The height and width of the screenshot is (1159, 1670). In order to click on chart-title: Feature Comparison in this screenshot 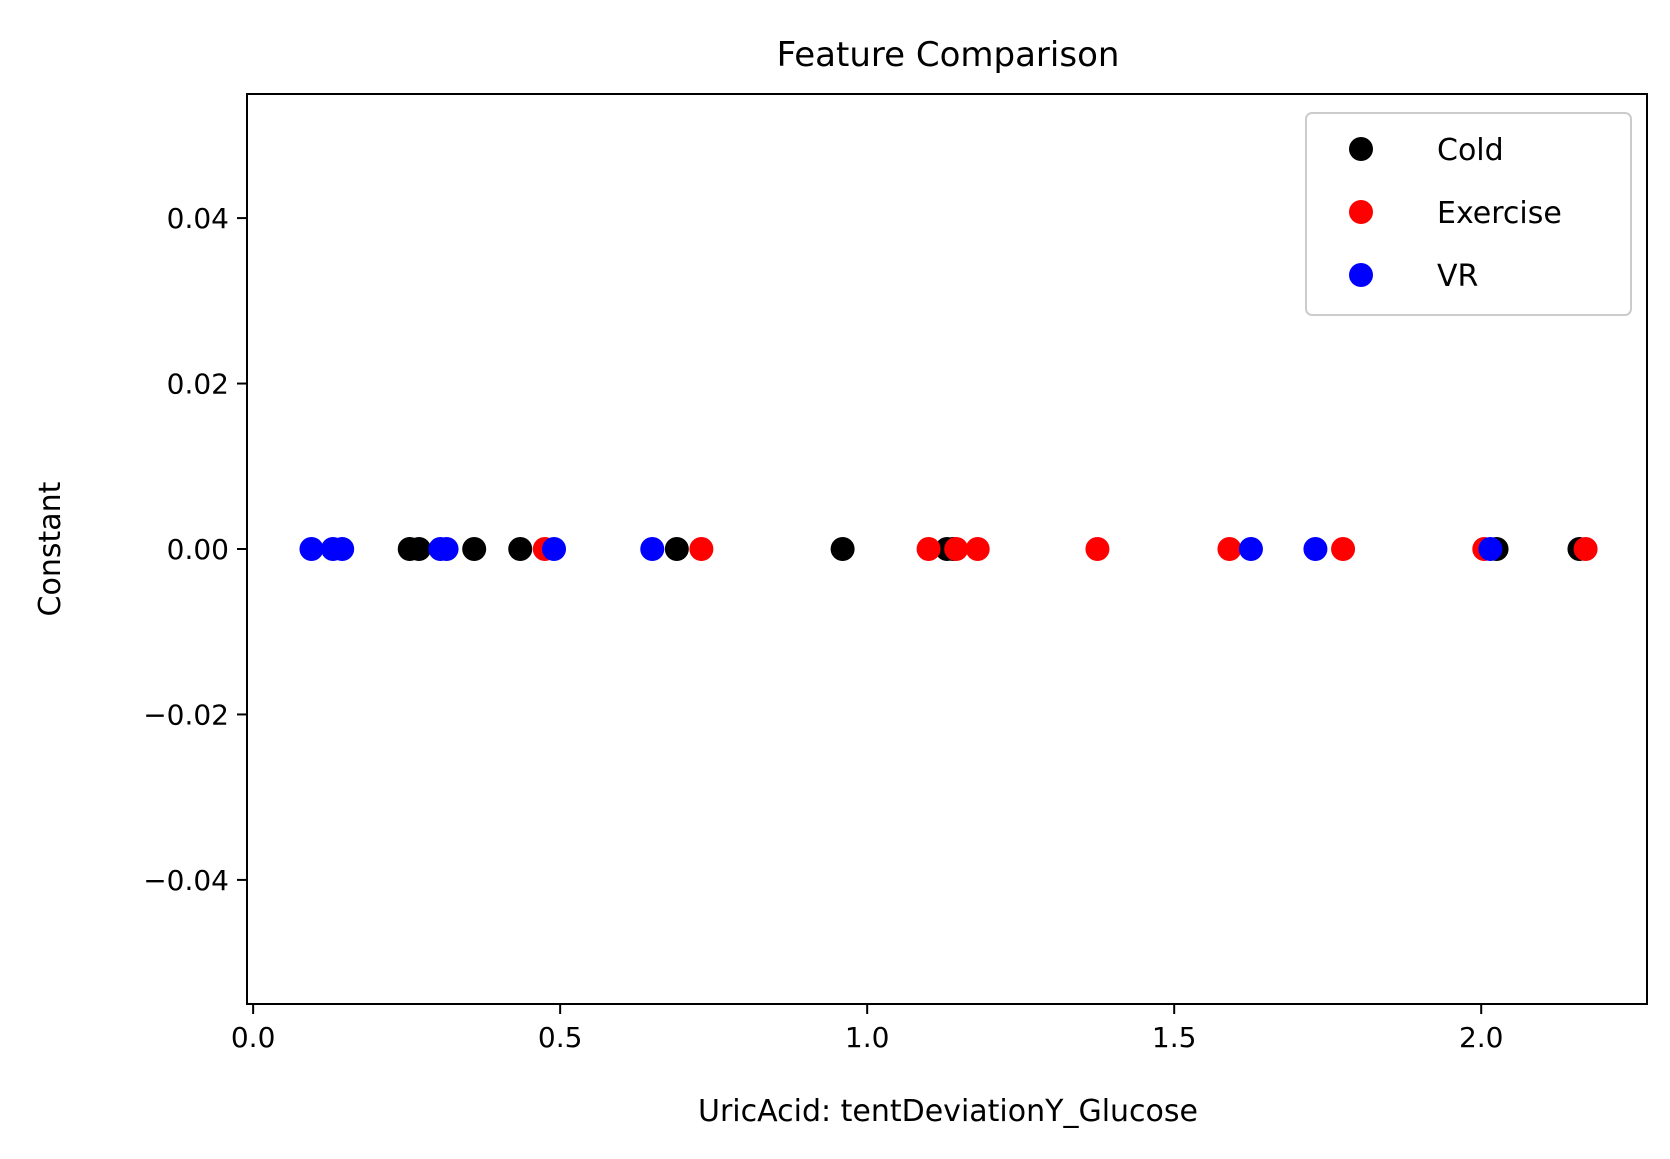, I will do `click(948, 55)`.